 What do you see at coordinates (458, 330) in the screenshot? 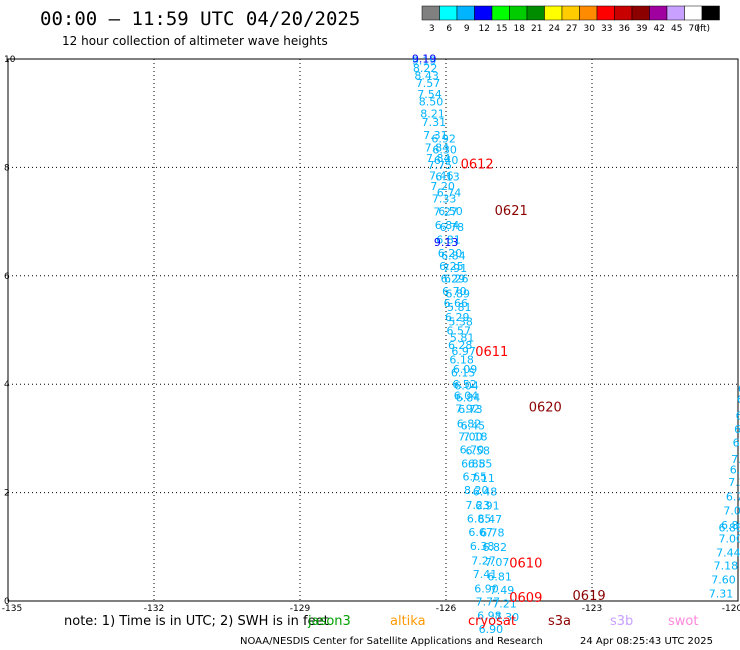
I see `wave-height-value: 6.57` at bounding box center [458, 330].